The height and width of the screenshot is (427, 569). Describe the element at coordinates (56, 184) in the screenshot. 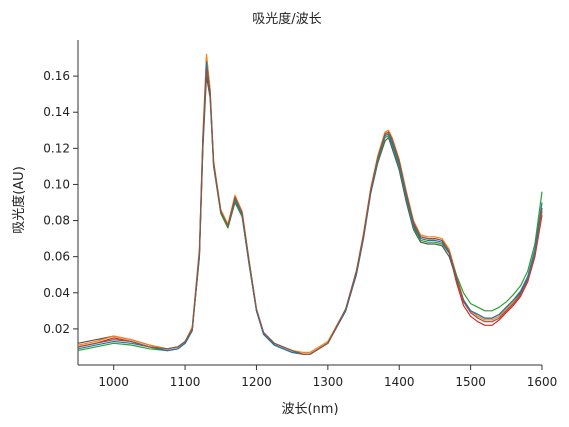

I see `y-tick-label: 0.10` at that location.